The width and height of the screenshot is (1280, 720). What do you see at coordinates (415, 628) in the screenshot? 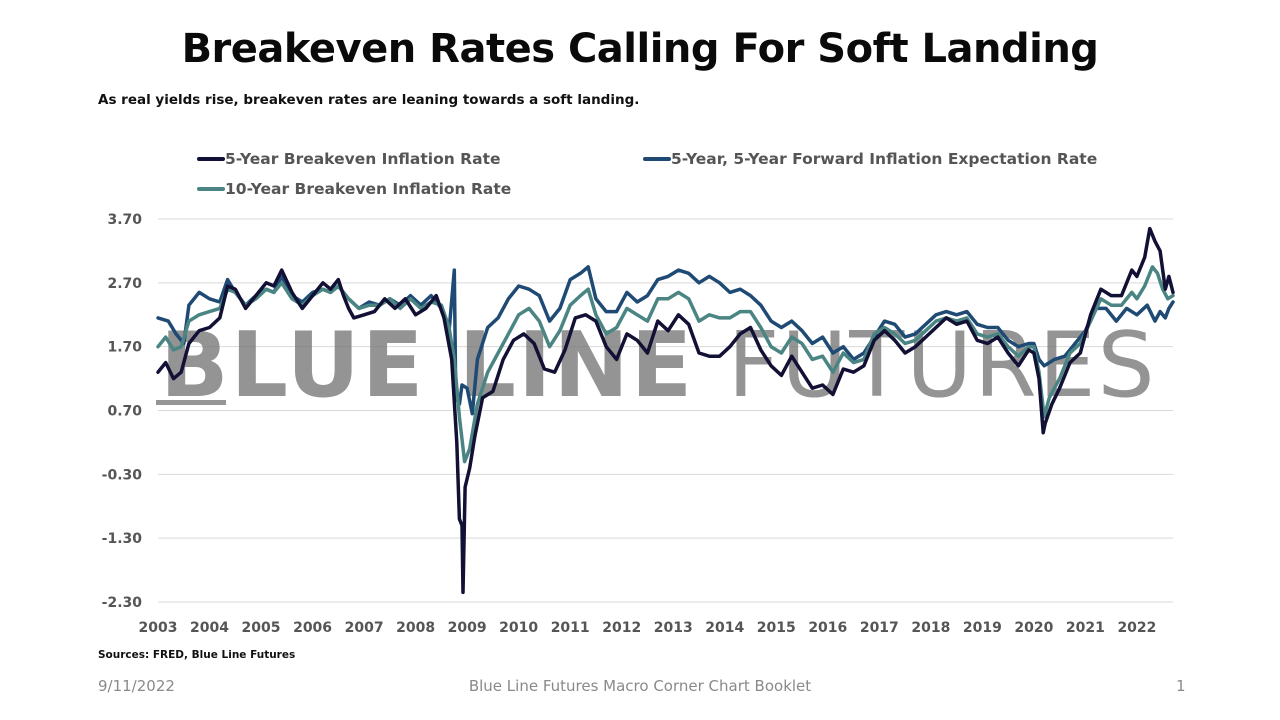
I see `x-tick-label-5: 2008` at bounding box center [415, 628].